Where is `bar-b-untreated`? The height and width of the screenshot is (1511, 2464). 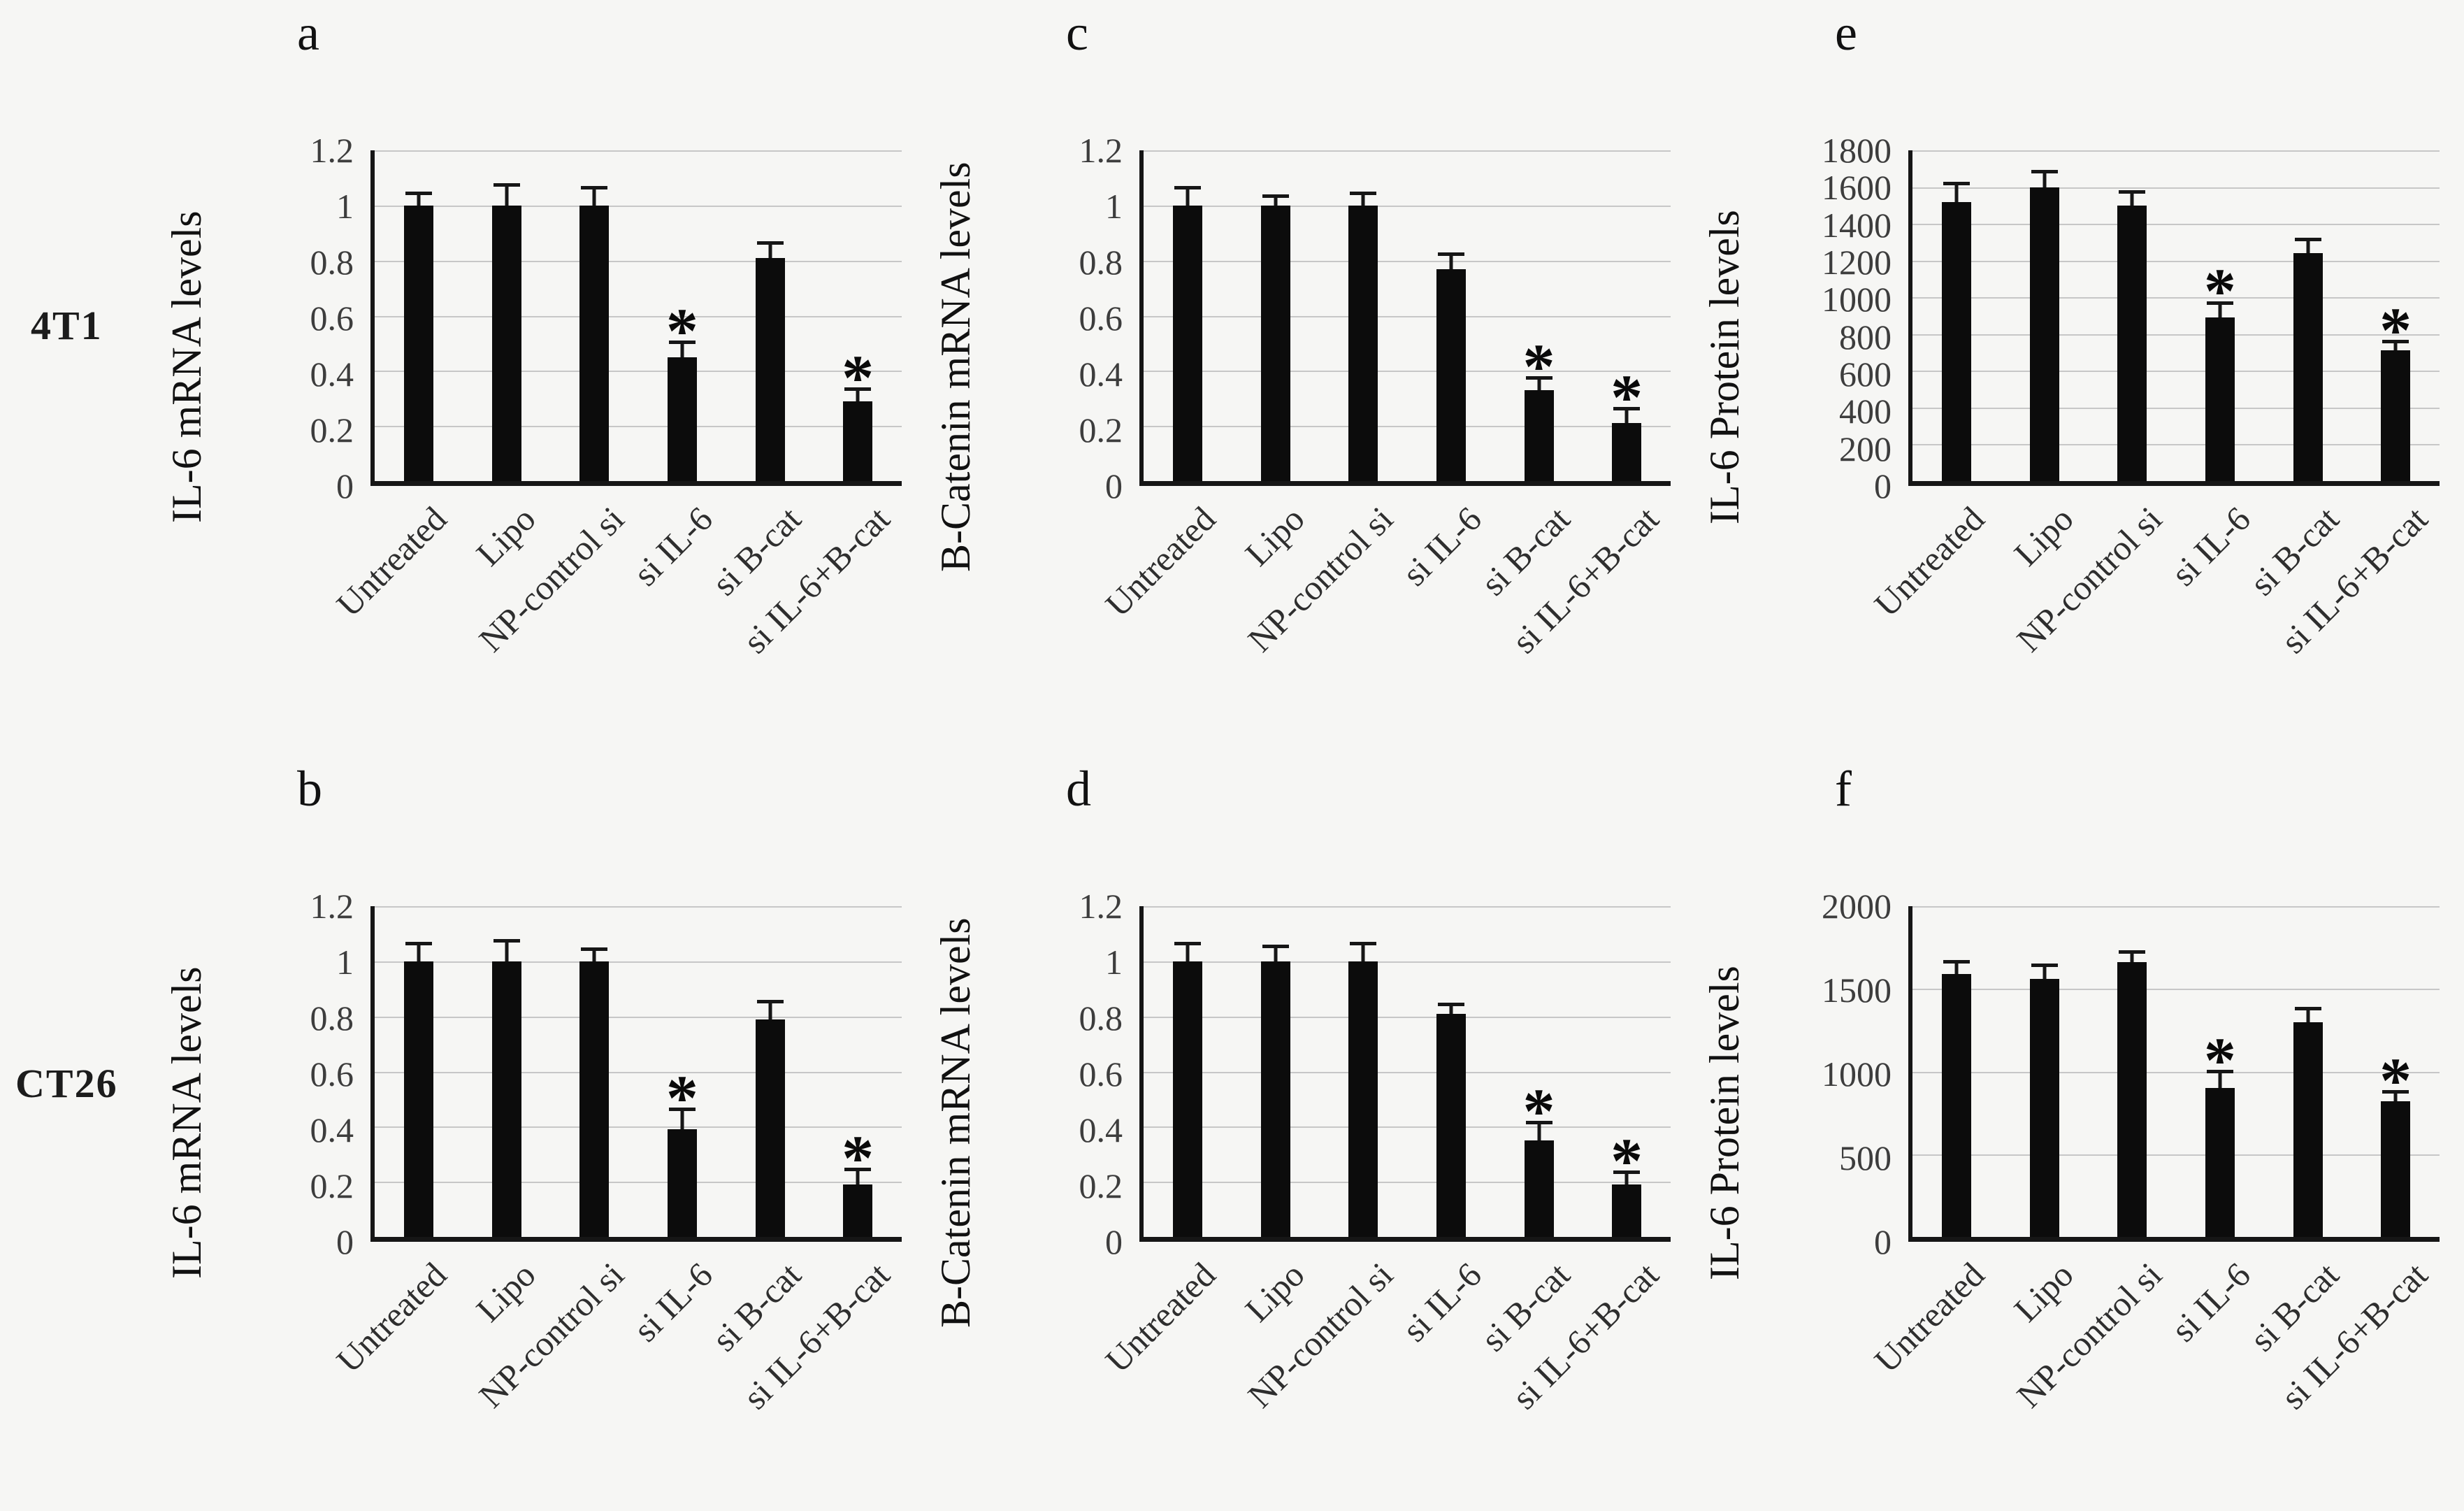
bar-b-untreated is located at coordinates (418, 1099).